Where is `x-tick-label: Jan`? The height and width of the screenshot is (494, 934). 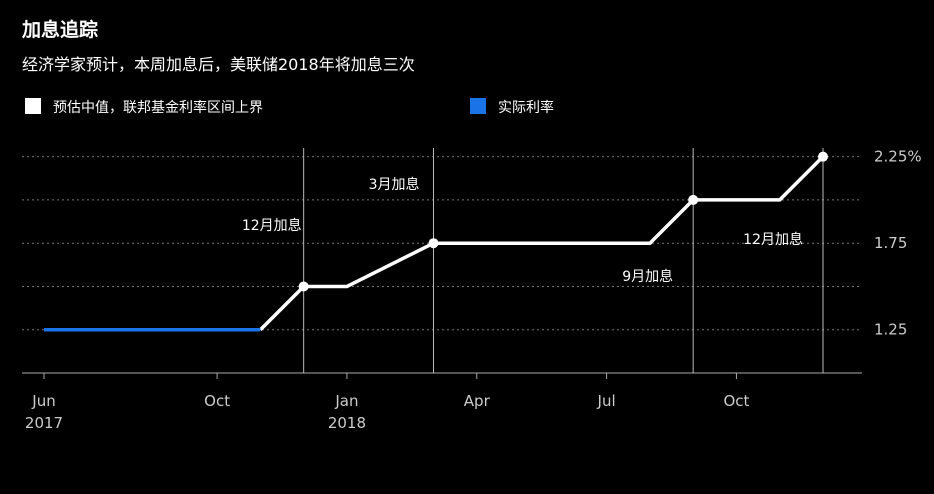 x-tick-label: Jan is located at coordinates (346, 401).